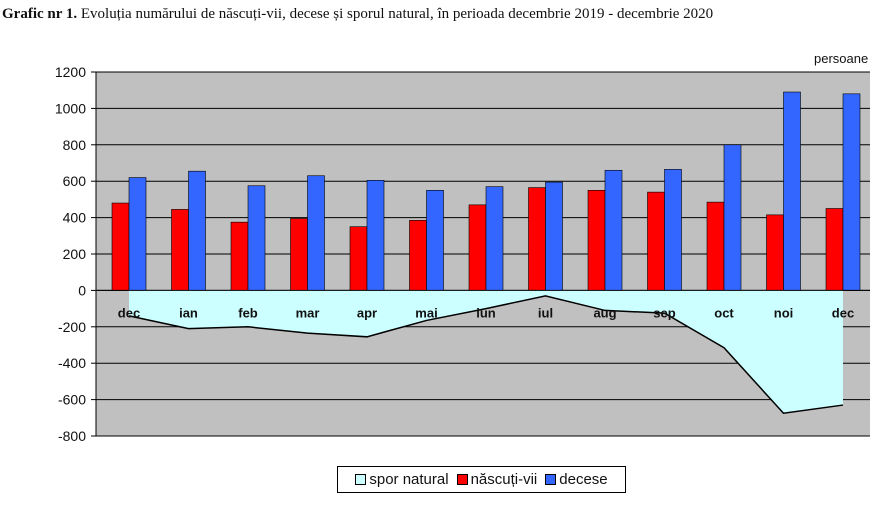 This screenshot has height=522, width=870. Describe the element at coordinates (583, 479) in the screenshot. I see `legend-label-deaths: decese` at that location.